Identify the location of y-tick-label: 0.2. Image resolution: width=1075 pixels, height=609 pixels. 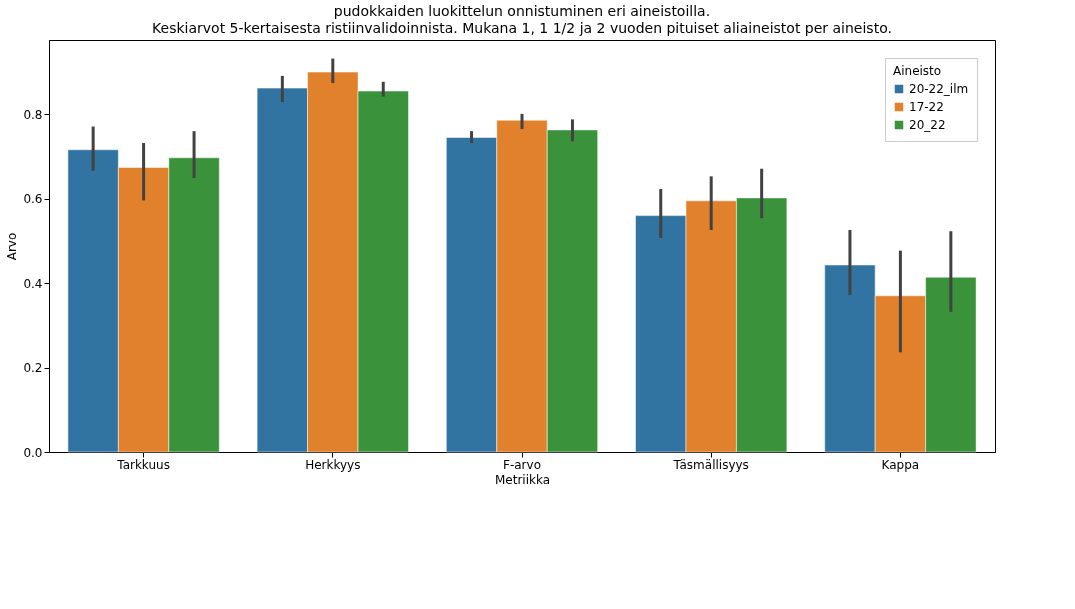
(33, 368).